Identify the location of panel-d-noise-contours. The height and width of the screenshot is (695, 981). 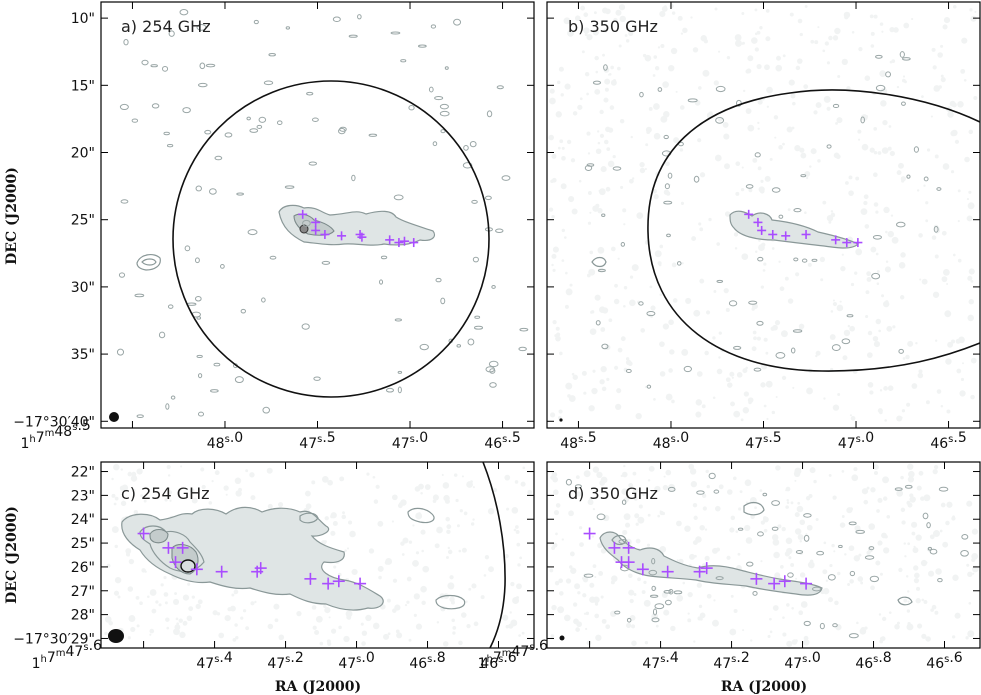
(767, 555).